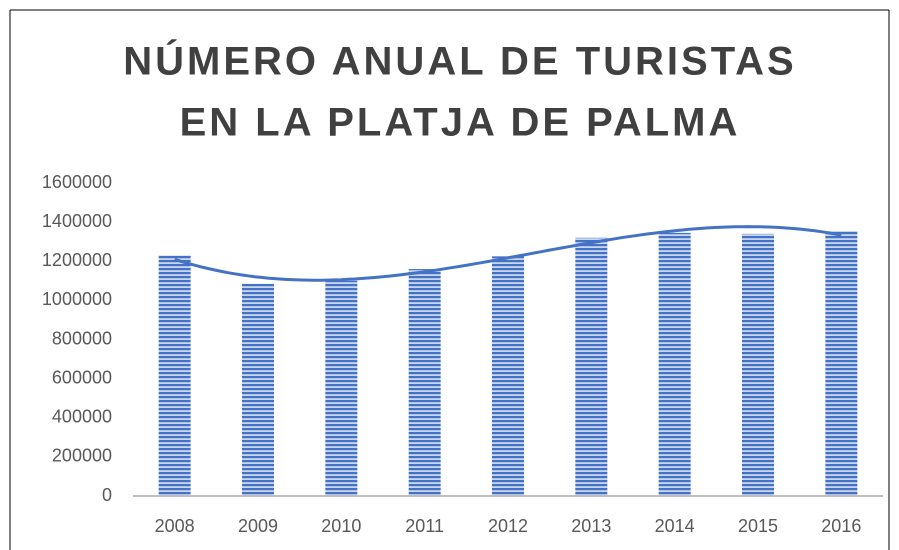 The width and height of the screenshot is (899, 550). What do you see at coordinates (841, 526) in the screenshot?
I see `x-tick-label: 2016` at bounding box center [841, 526].